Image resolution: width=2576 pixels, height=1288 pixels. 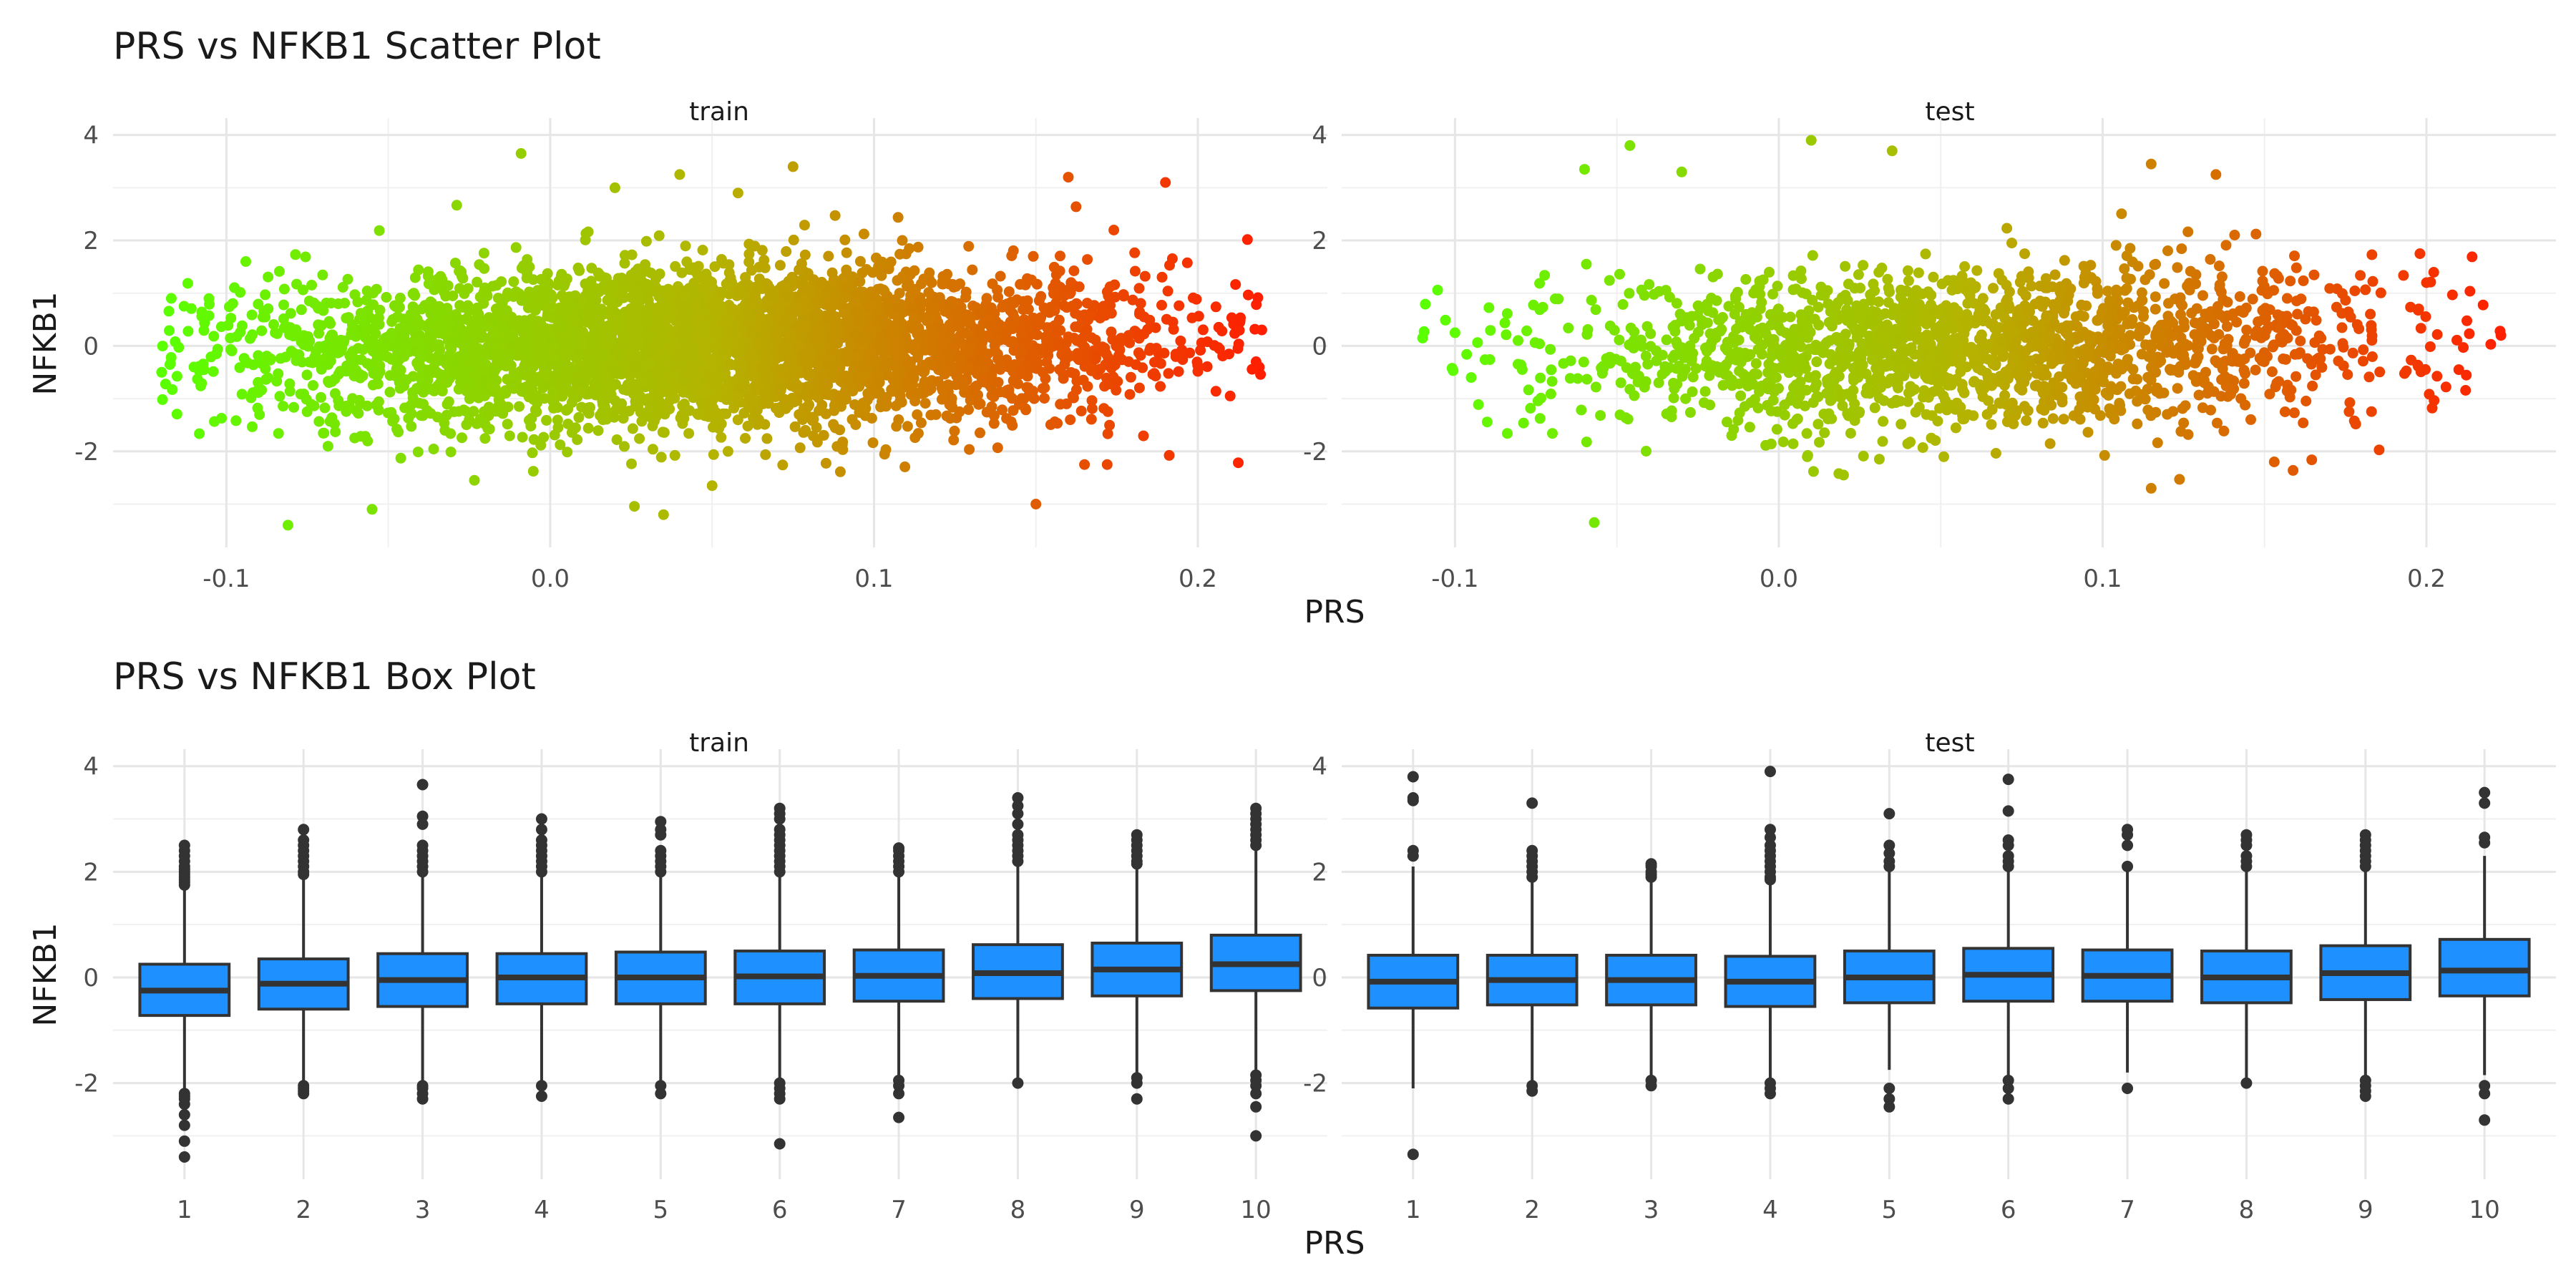 I want to click on x-tick-label: -0.1, so click(x=1454, y=579).